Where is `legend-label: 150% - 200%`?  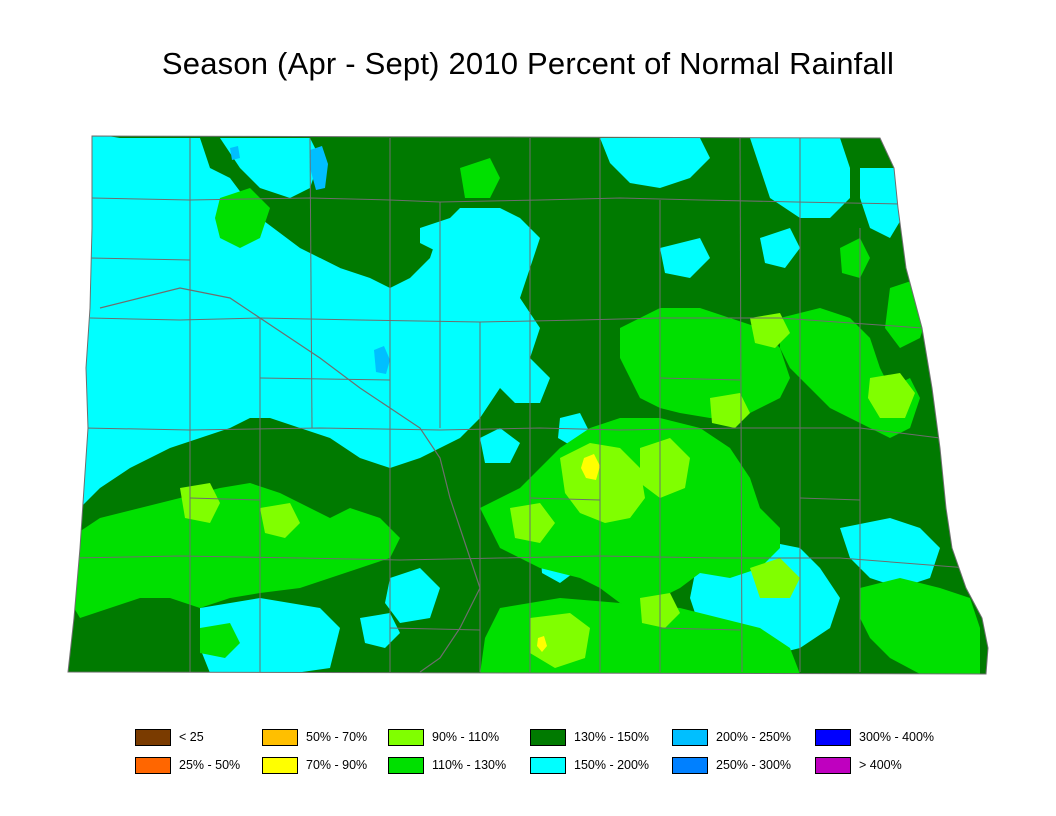 legend-label: 150% - 200% is located at coordinates (612, 765).